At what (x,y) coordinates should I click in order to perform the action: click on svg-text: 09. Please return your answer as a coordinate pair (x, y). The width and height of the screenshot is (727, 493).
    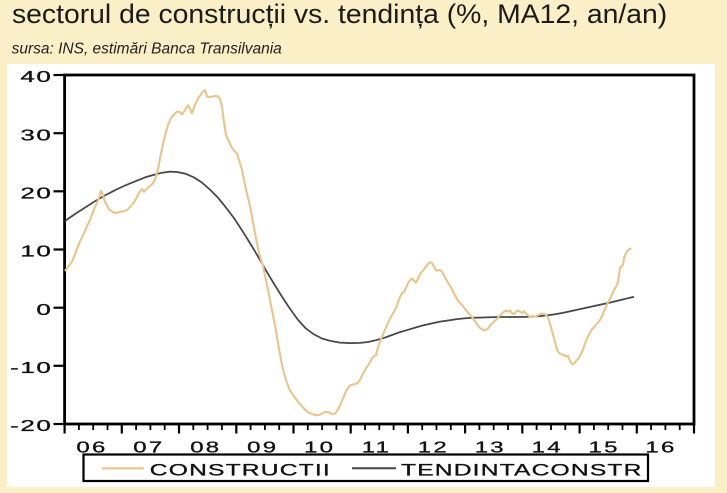
    Looking at the image, I should click on (262, 447).